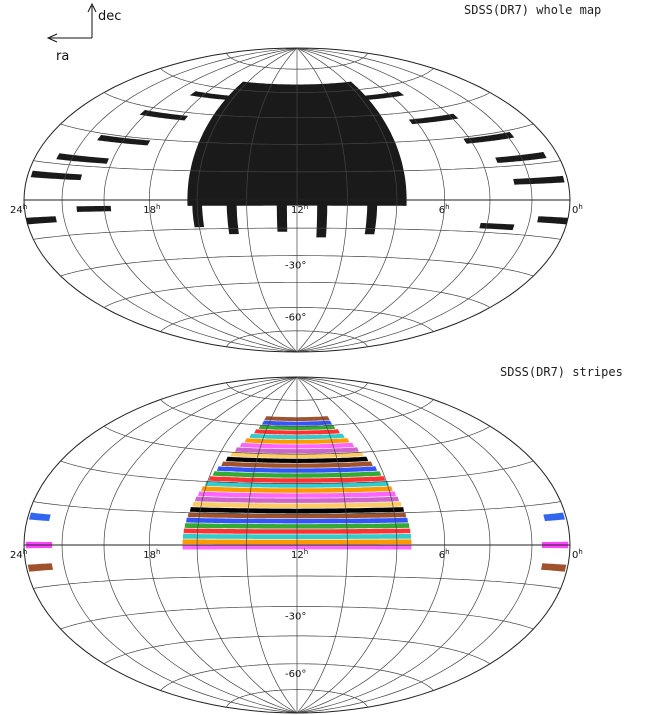  What do you see at coordinates (62, 56) in the screenshot?
I see `compass-ra-label: ra` at bounding box center [62, 56].